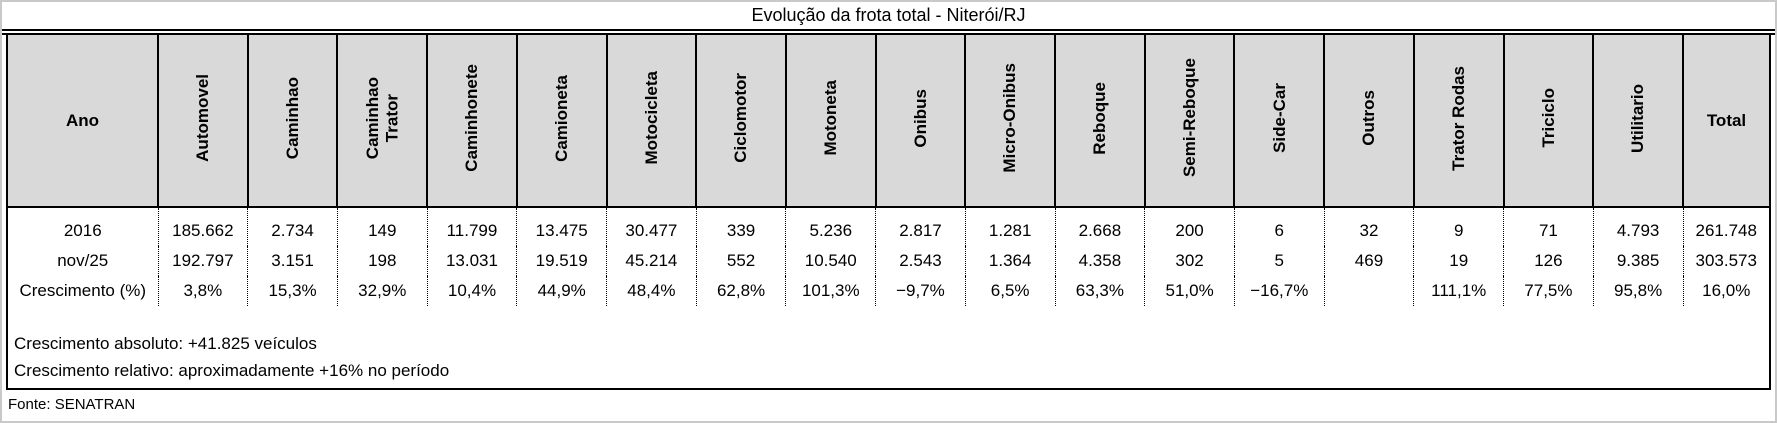  I want to click on cell-crescimento-ciclomotor: 62,8%, so click(740, 291).